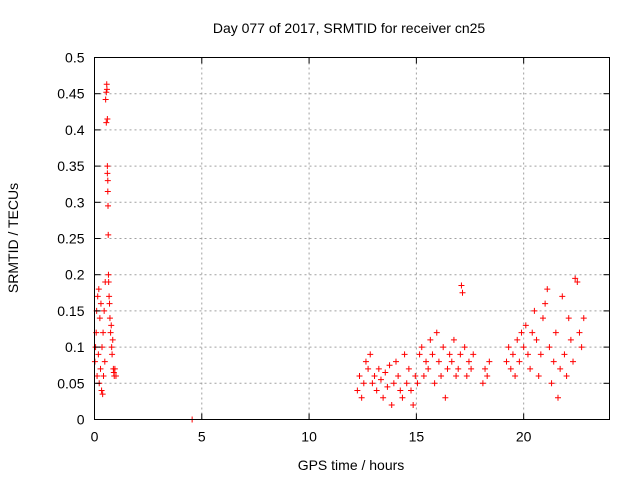 The image size is (640, 480). Describe the element at coordinates (524, 437) in the screenshot. I see `x-tick-label: 20` at that location.